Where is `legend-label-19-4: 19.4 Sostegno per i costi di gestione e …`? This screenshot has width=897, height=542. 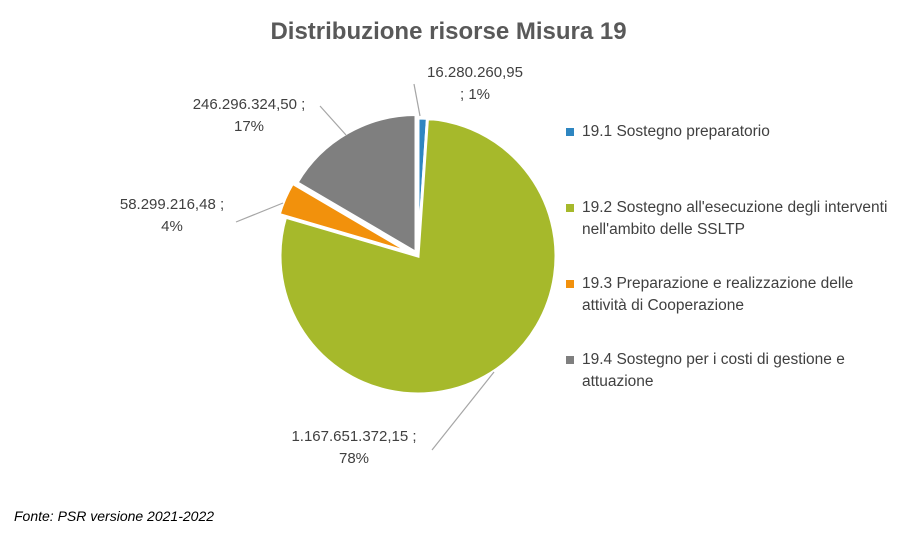 legend-label-19-4: 19.4 Sostegno per i costi di gestione e … is located at coordinates (713, 370).